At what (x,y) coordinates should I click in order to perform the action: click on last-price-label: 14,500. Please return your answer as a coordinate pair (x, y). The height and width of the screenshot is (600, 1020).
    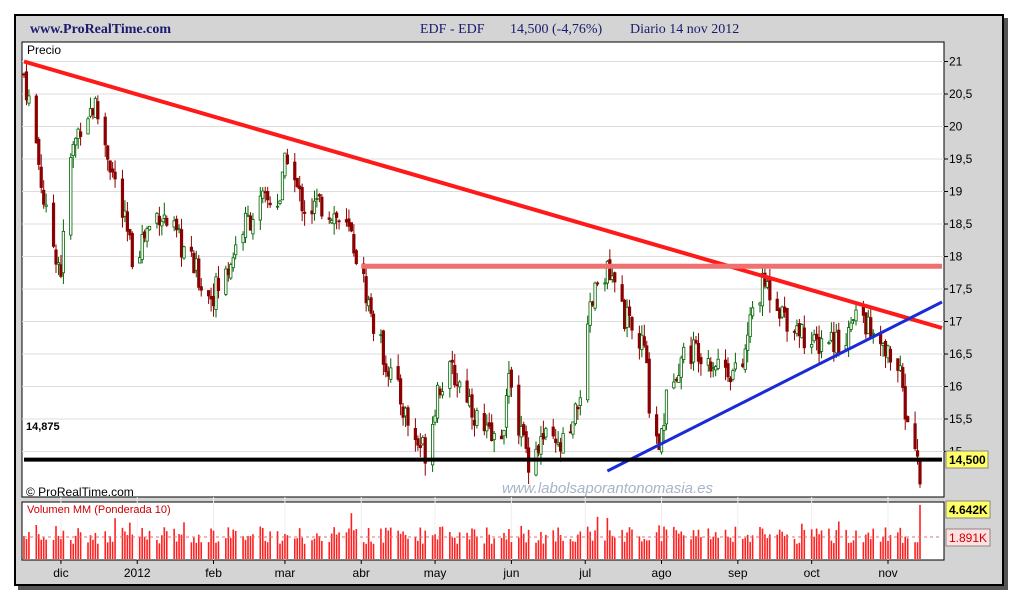
    Looking at the image, I should click on (967, 460).